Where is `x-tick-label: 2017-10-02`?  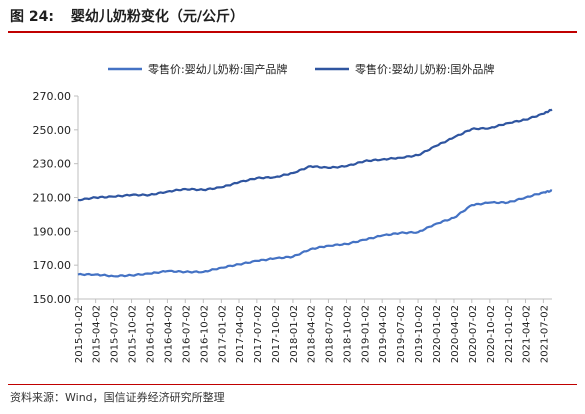 x-tick-label: 2017-10-02 is located at coordinates (276, 334).